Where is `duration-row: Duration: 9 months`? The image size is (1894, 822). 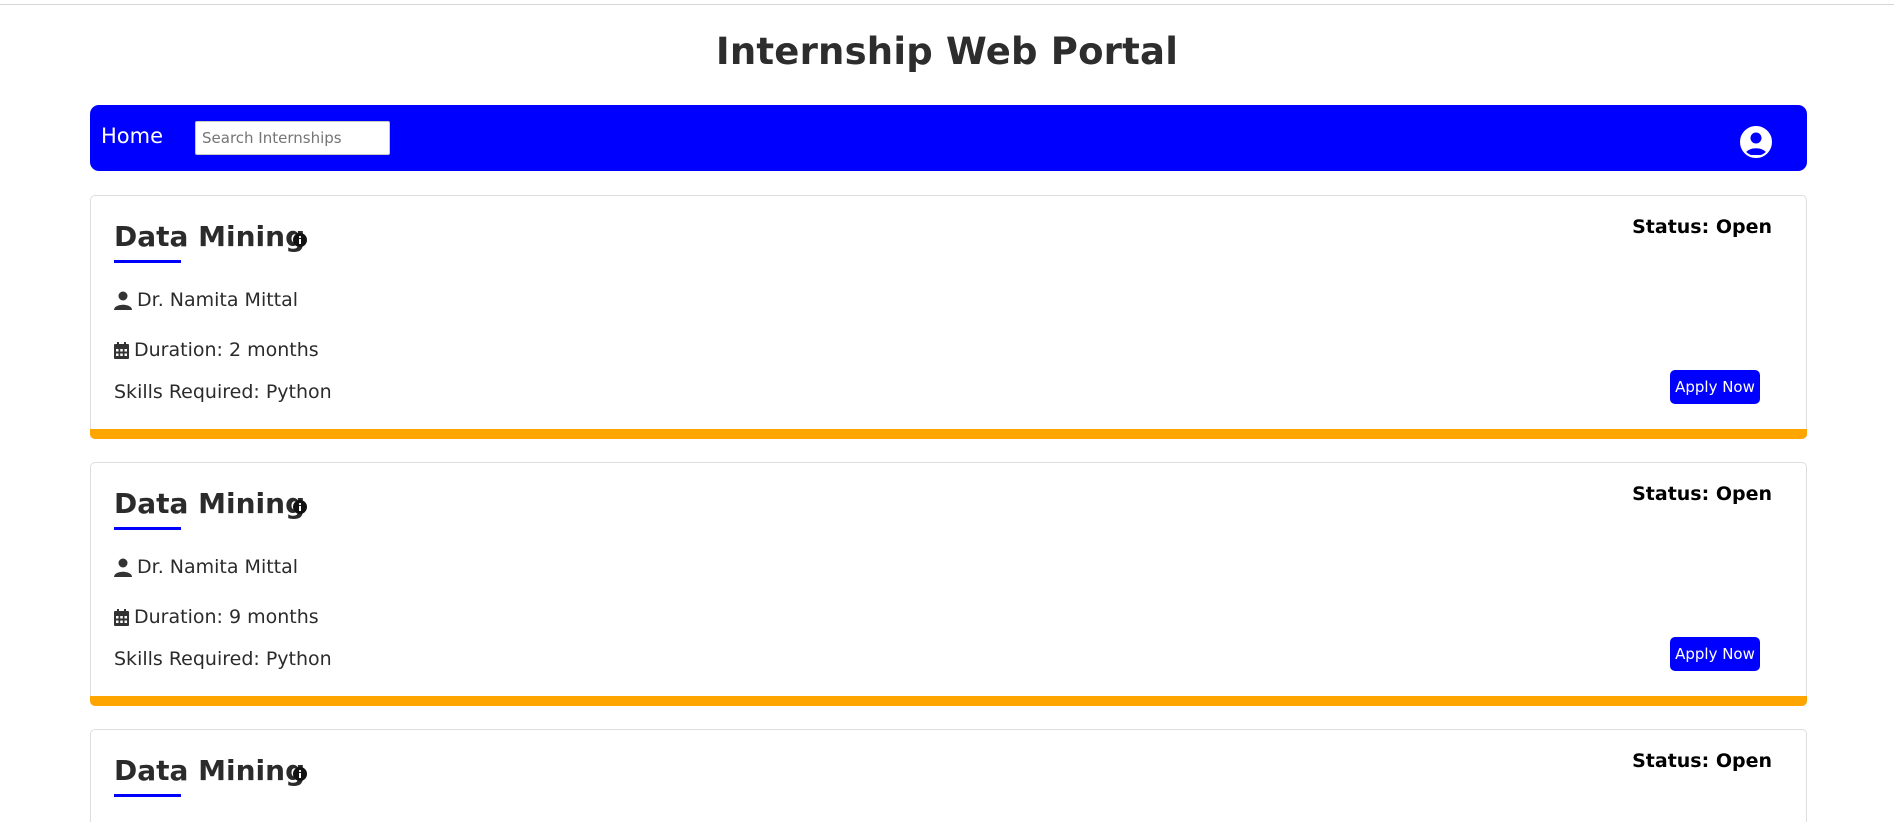 duration-row: Duration: 9 months is located at coordinates (216, 617).